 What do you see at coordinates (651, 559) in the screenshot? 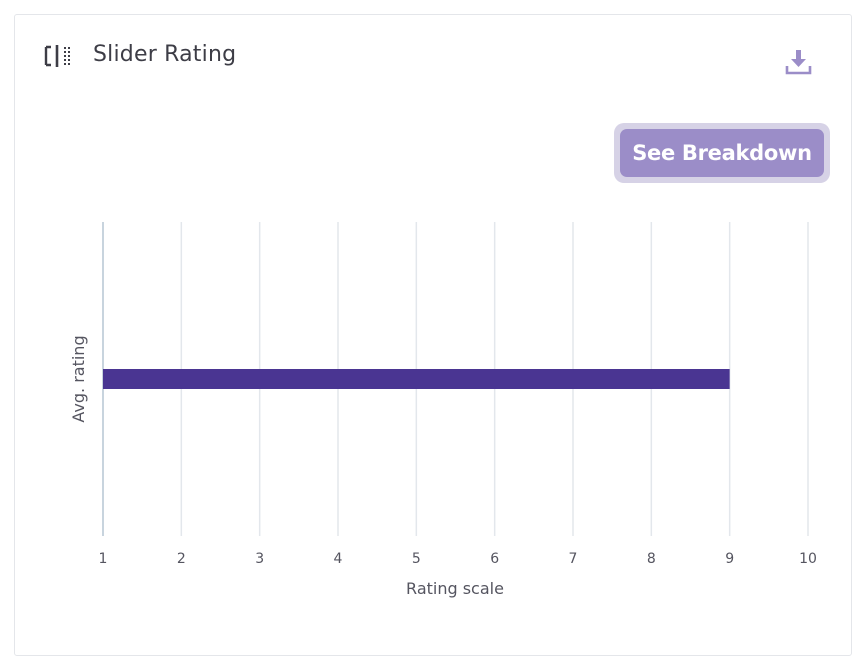
I see `x-tick-label-8: 8` at bounding box center [651, 559].